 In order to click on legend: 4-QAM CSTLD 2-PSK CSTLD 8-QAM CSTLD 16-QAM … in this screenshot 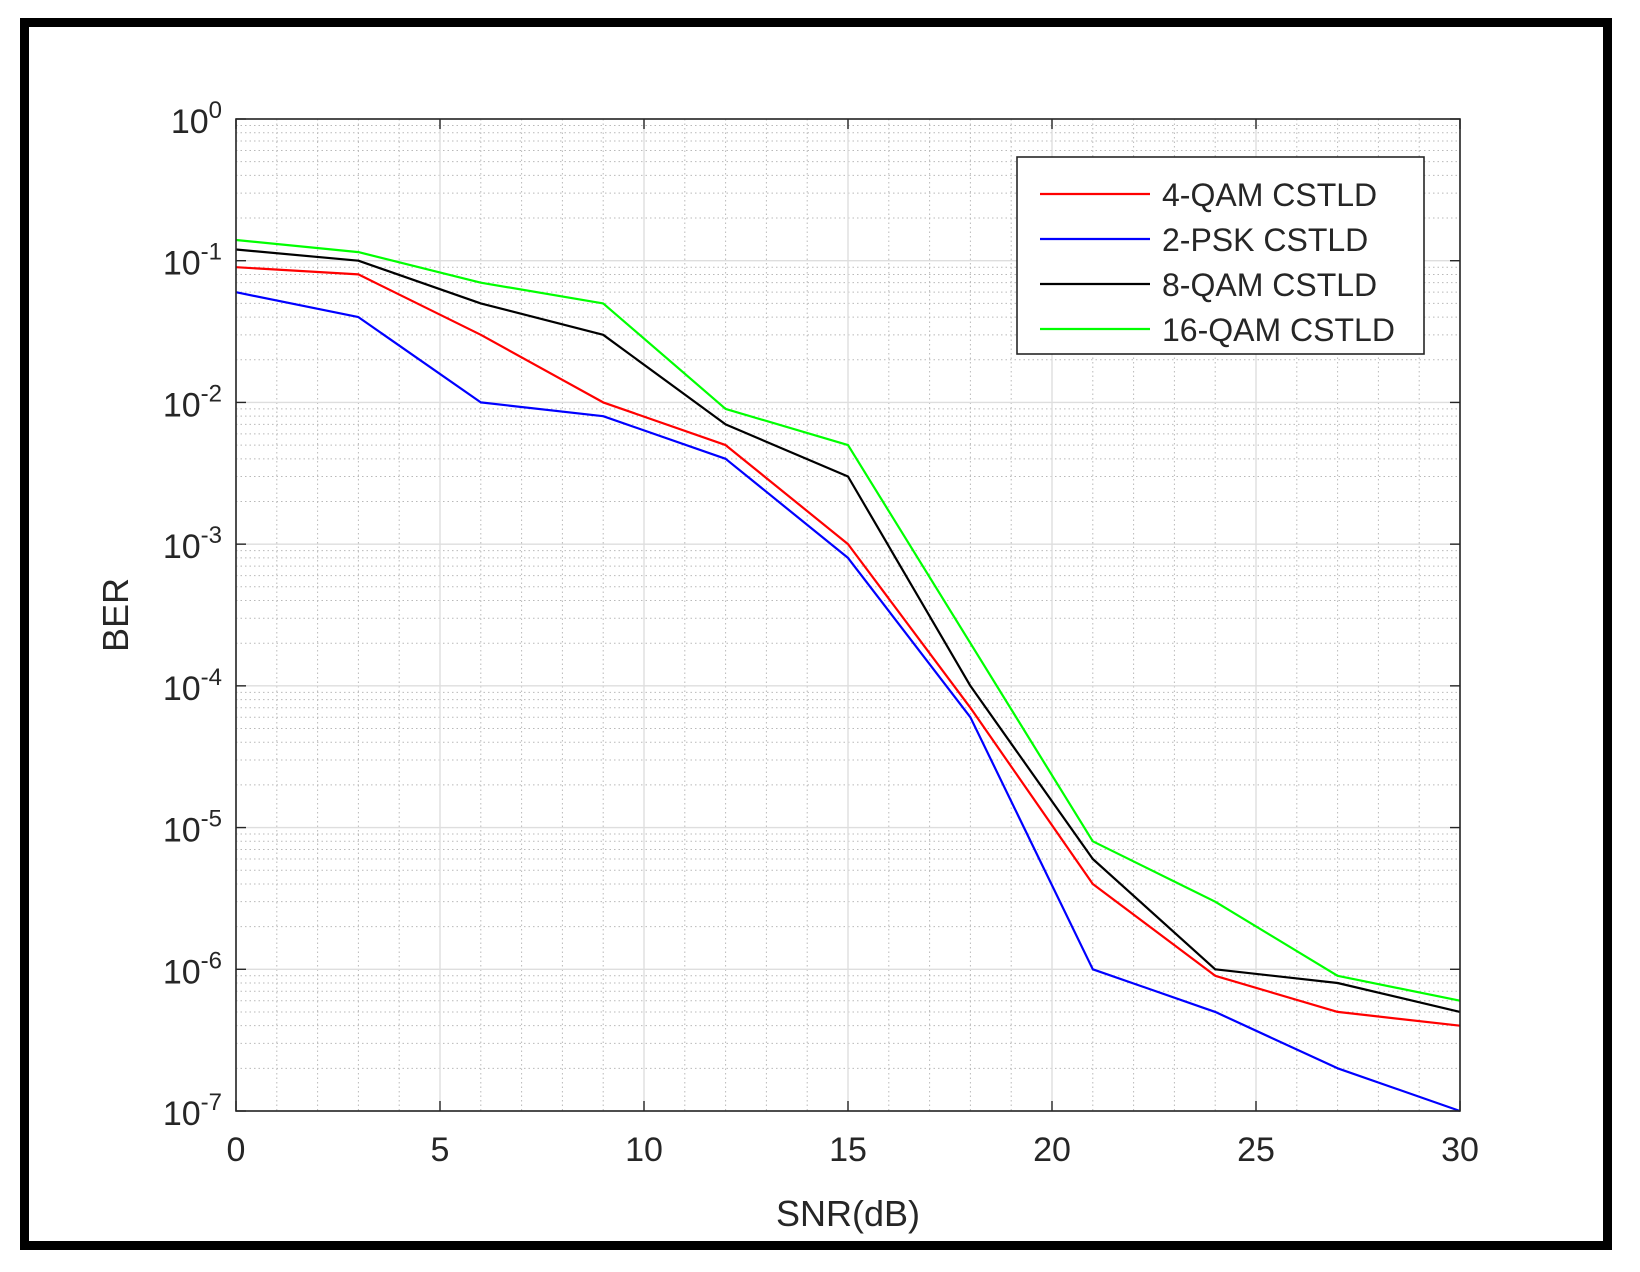, I will do `click(1220, 255)`.